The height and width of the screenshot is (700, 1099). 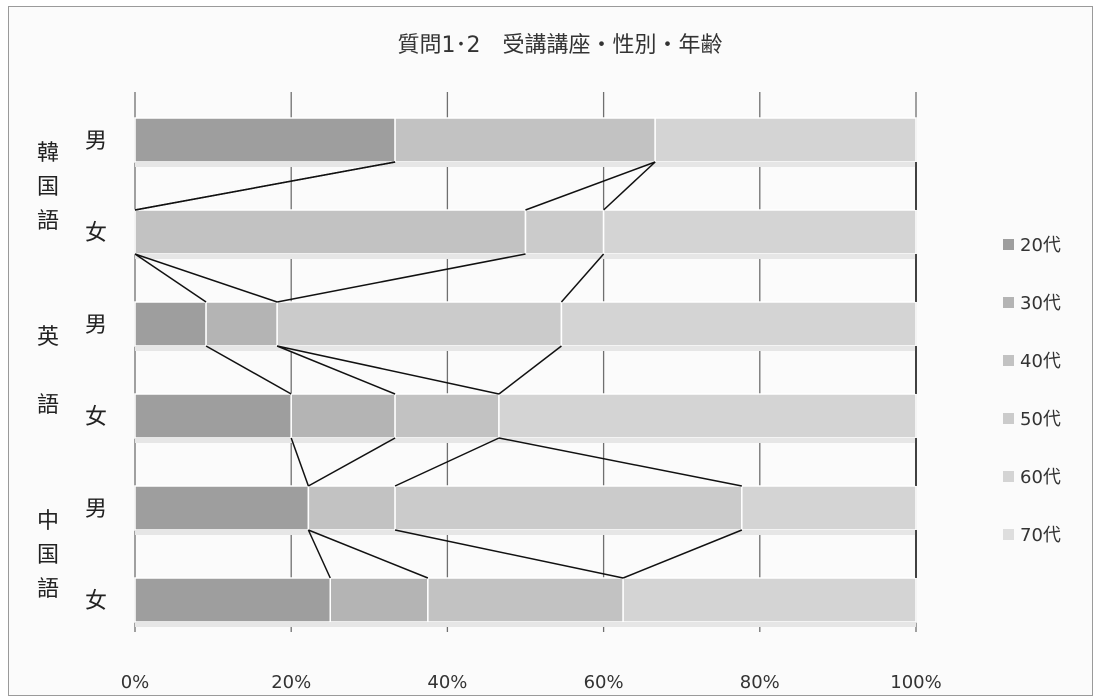 What do you see at coordinates (48, 187) in the screenshot?
I see `group-label: 韓国語` at bounding box center [48, 187].